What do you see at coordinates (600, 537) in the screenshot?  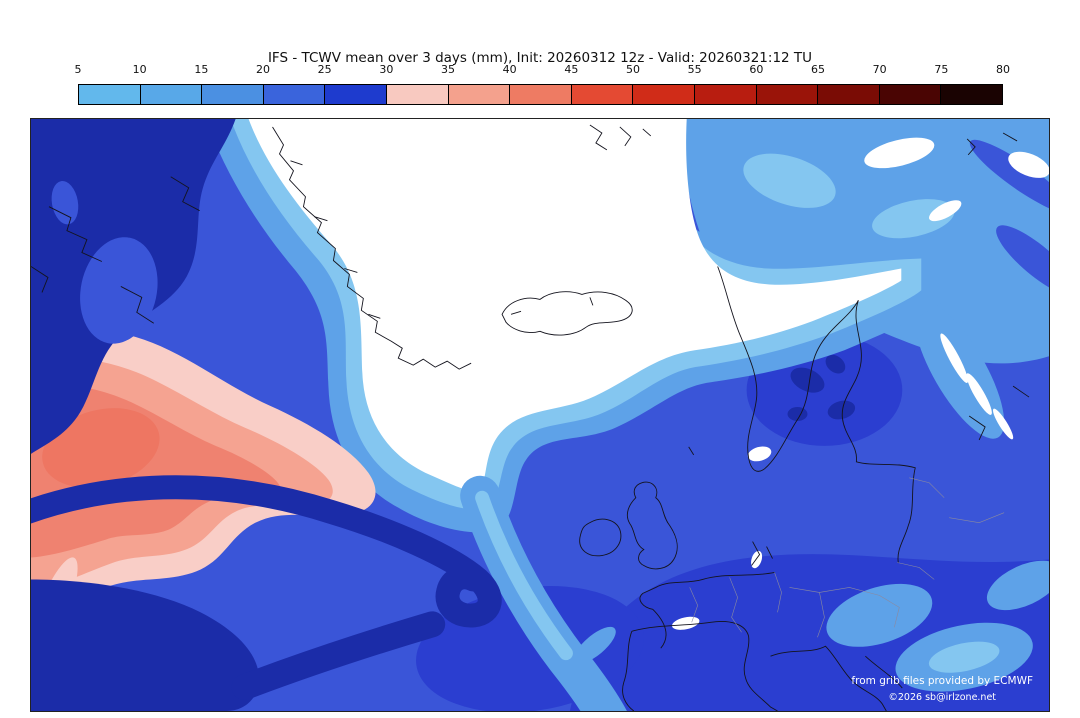 I see `ireland-coast` at bounding box center [600, 537].